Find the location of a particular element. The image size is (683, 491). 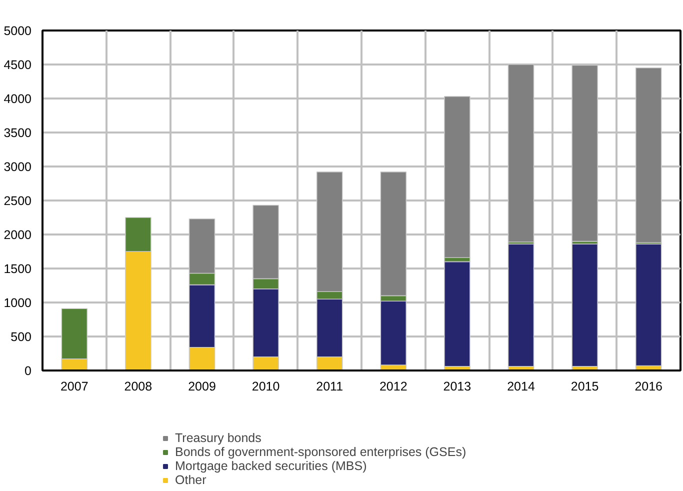

y-tick-label: 1500 is located at coordinates (18, 269).